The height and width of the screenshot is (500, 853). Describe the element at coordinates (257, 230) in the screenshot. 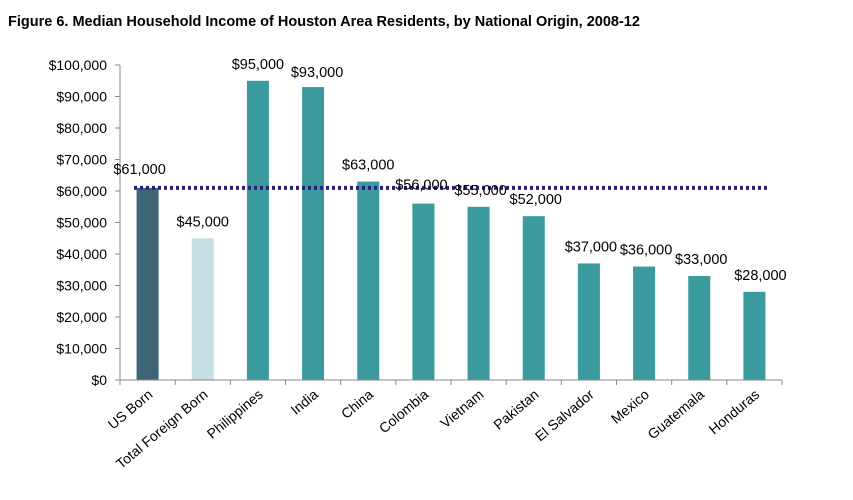

I see `bar-philippines` at that location.